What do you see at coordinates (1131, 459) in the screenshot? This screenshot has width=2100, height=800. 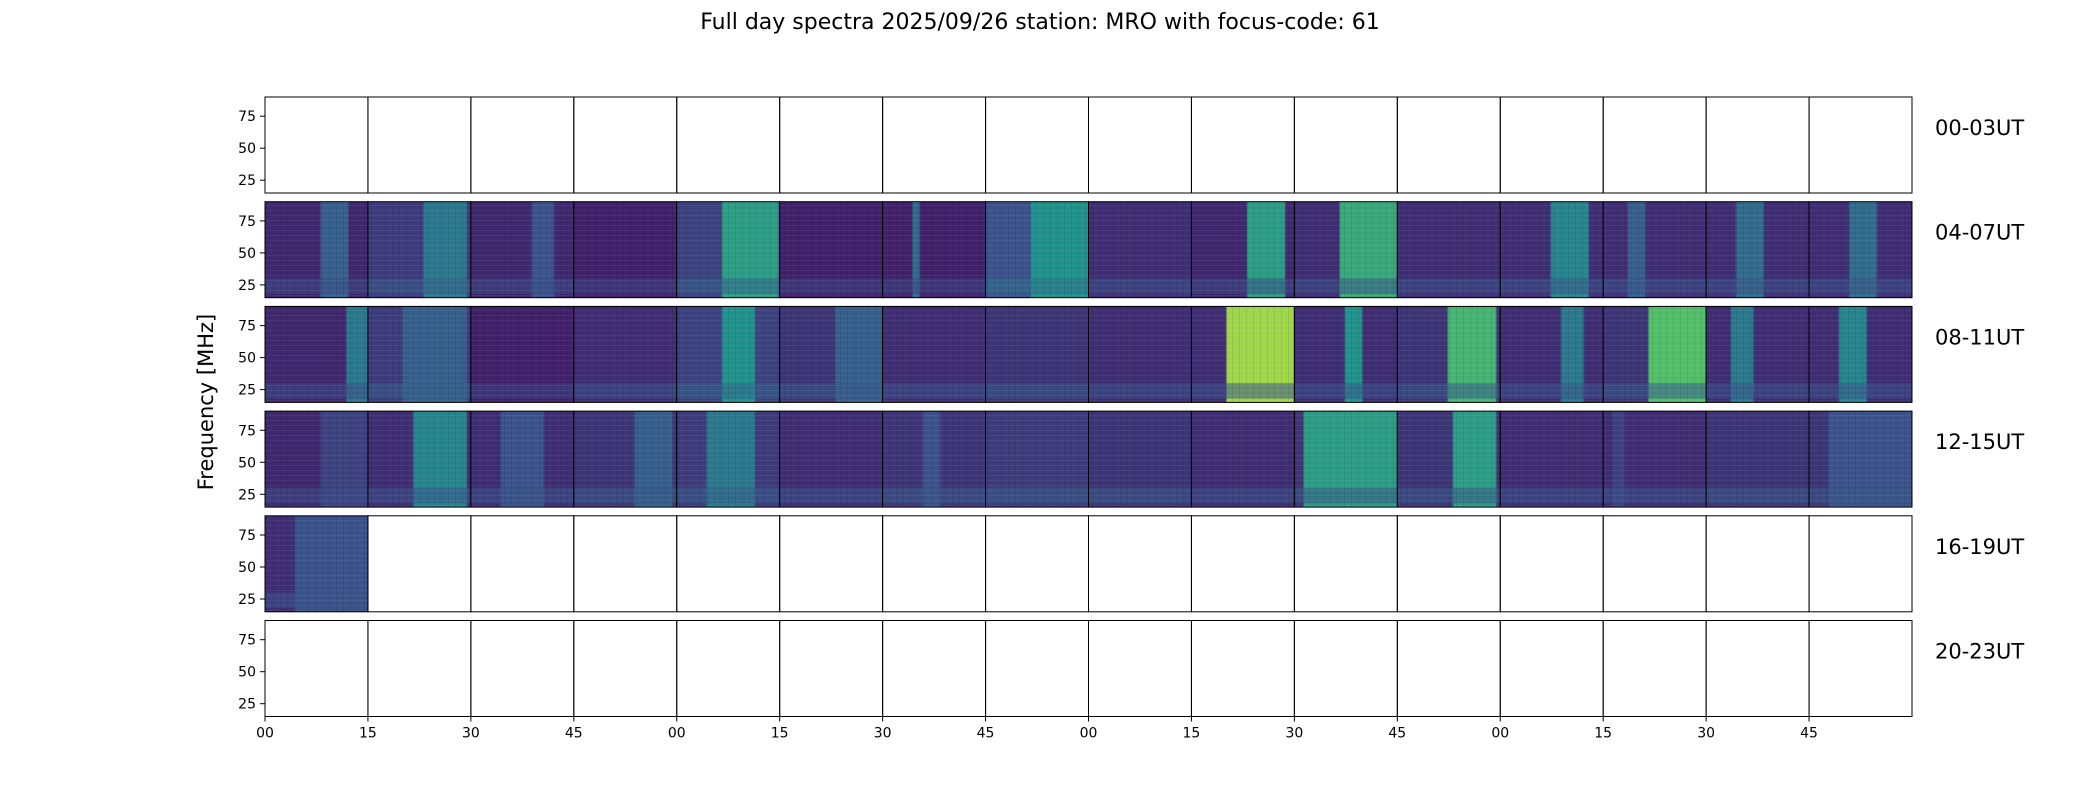 I see `spectra-row: 25 50 75 12-15UT` at bounding box center [1131, 459].